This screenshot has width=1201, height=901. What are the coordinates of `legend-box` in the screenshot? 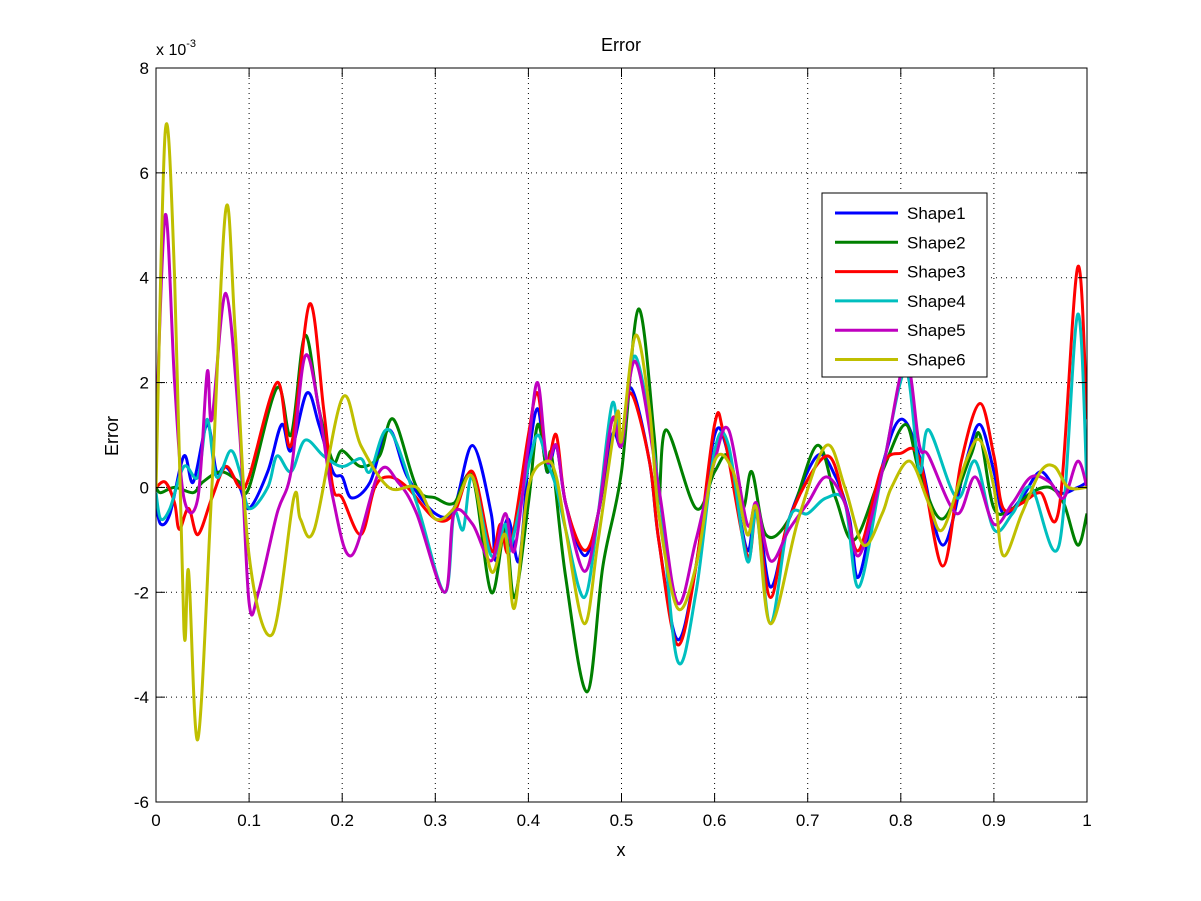 It's located at (904, 285).